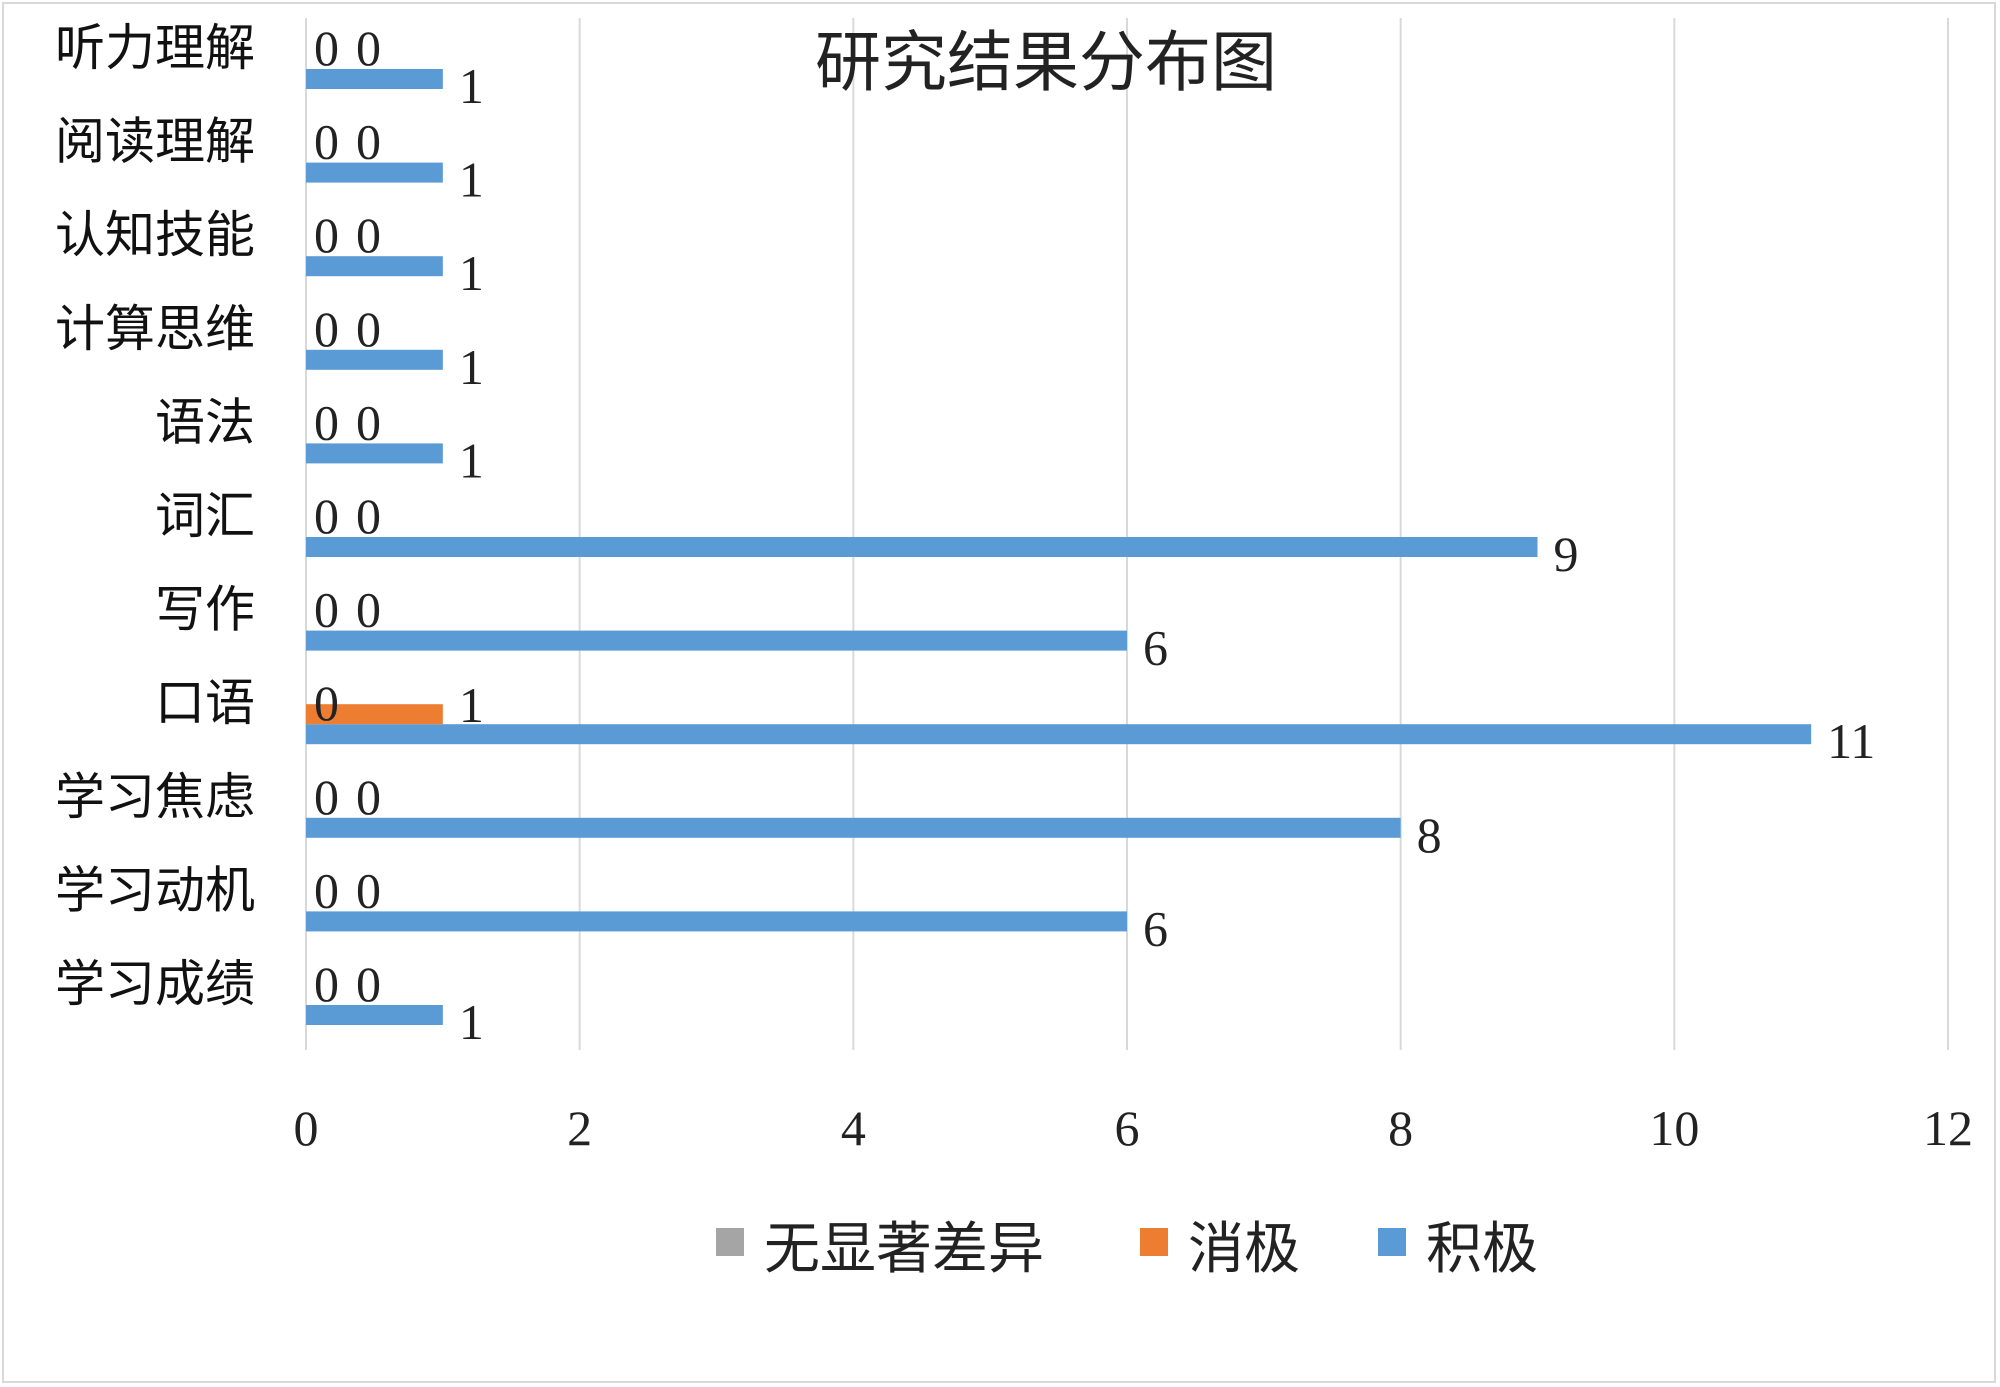 The height and width of the screenshot is (1387, 2000). I want to click on category-label: 听力理解, so click(155, 48).